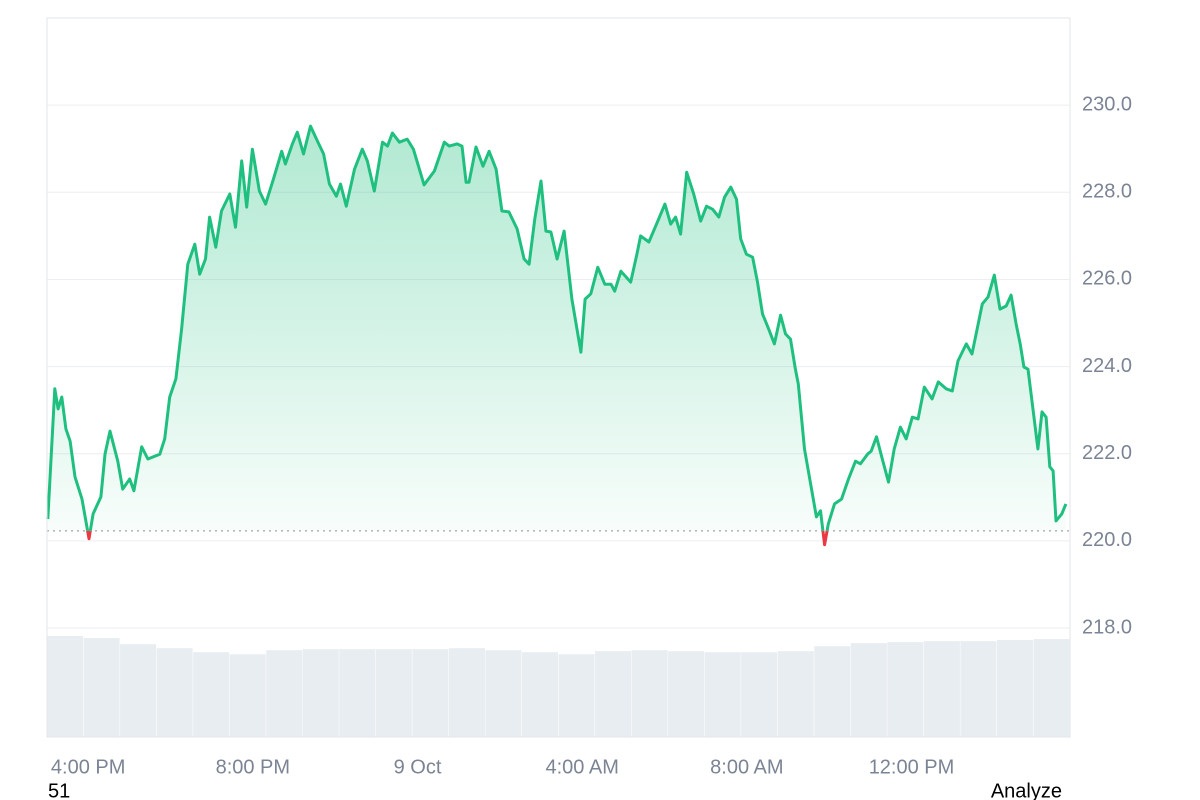 The image size is (1200, 800). I want to click on x-tick-label: 12:00 PM, so click(912, 767).